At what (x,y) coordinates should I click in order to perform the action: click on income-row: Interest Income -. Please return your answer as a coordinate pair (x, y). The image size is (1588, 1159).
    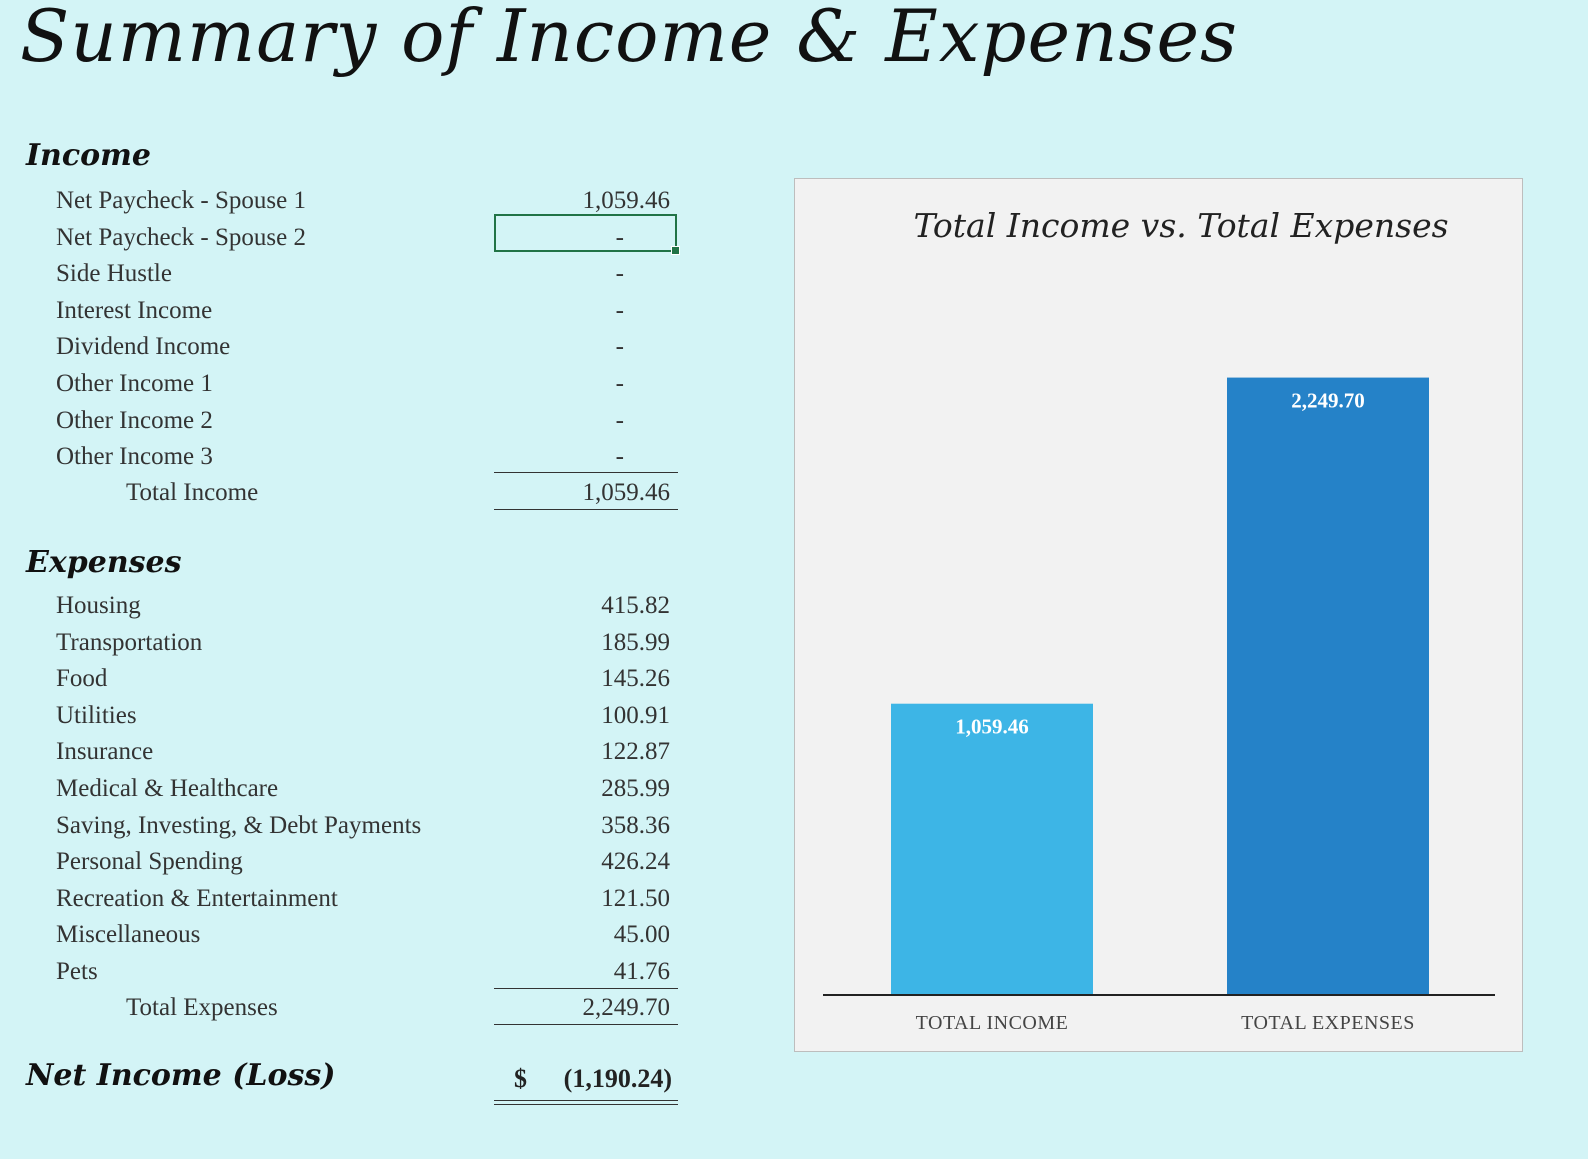
    Looking at the image, I should click on (360, 311).